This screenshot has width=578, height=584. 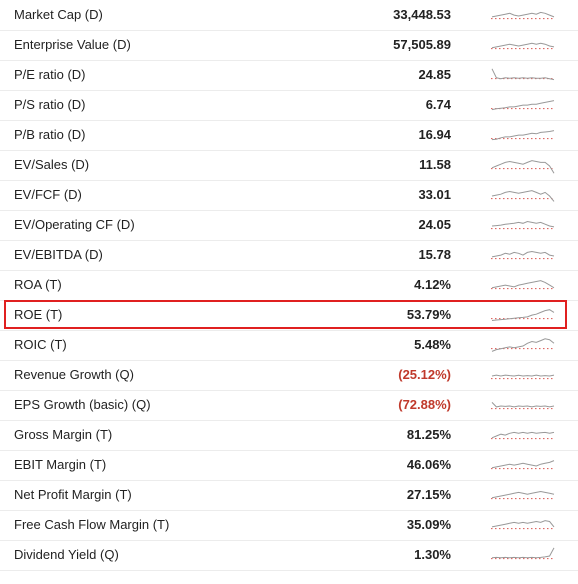 What do you see at coordinates (72, 44) in the screenshot?
I see `metric-label: Enterprise Value (D)` at bounding box center [72, 44].